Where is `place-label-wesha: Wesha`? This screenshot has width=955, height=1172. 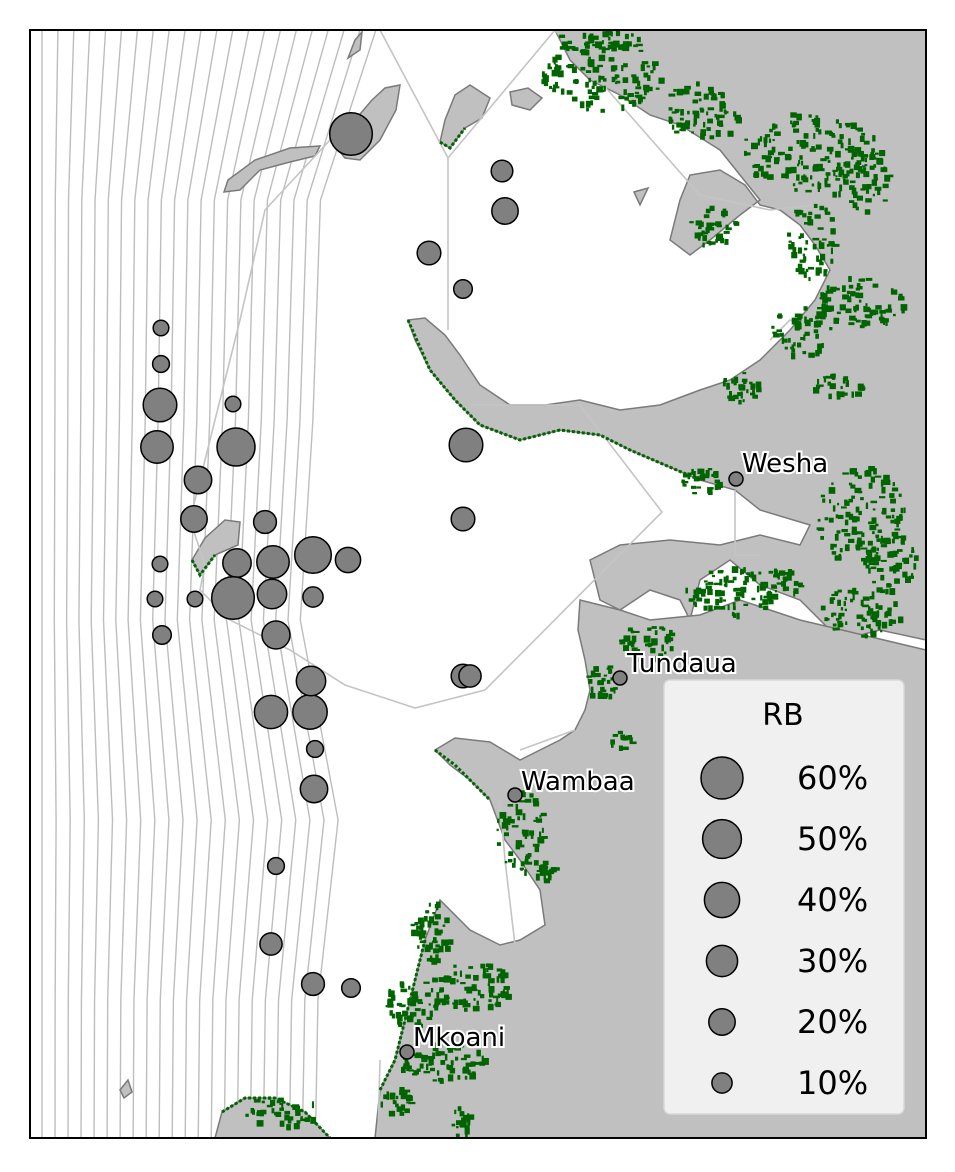
place-label-wesha: Wesha is located at coordinates (785, 464).